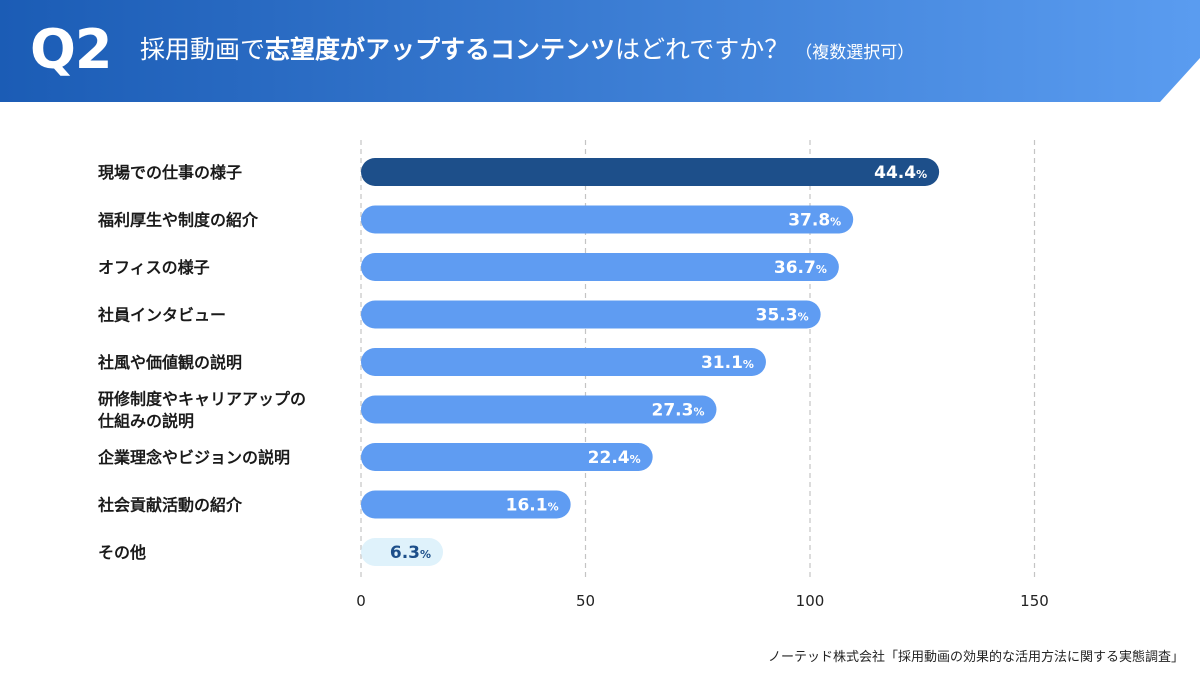 The height and width of the screenshot is (675, 1200). What do you see at coordinates (170, 172) in the screenshot?
I see `category-label-1: 現場での仕事の様子` at bounding box center [170, 172].